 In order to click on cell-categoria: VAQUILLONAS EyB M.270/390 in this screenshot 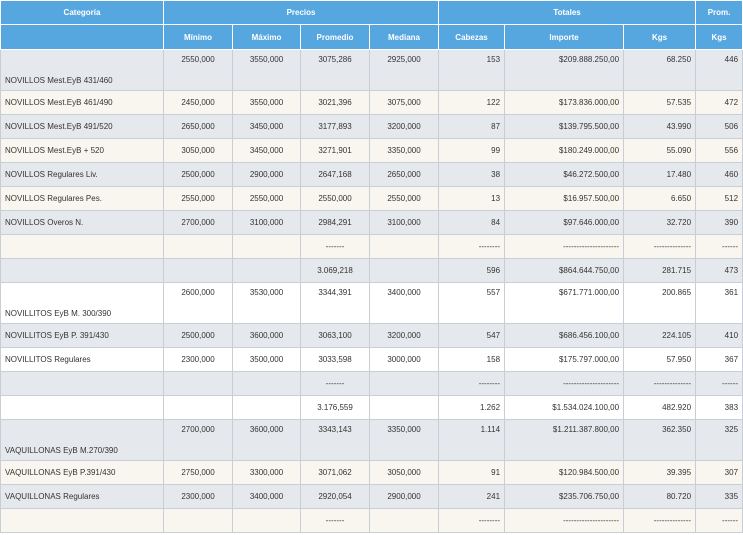, I will do `click(82, 440)`.